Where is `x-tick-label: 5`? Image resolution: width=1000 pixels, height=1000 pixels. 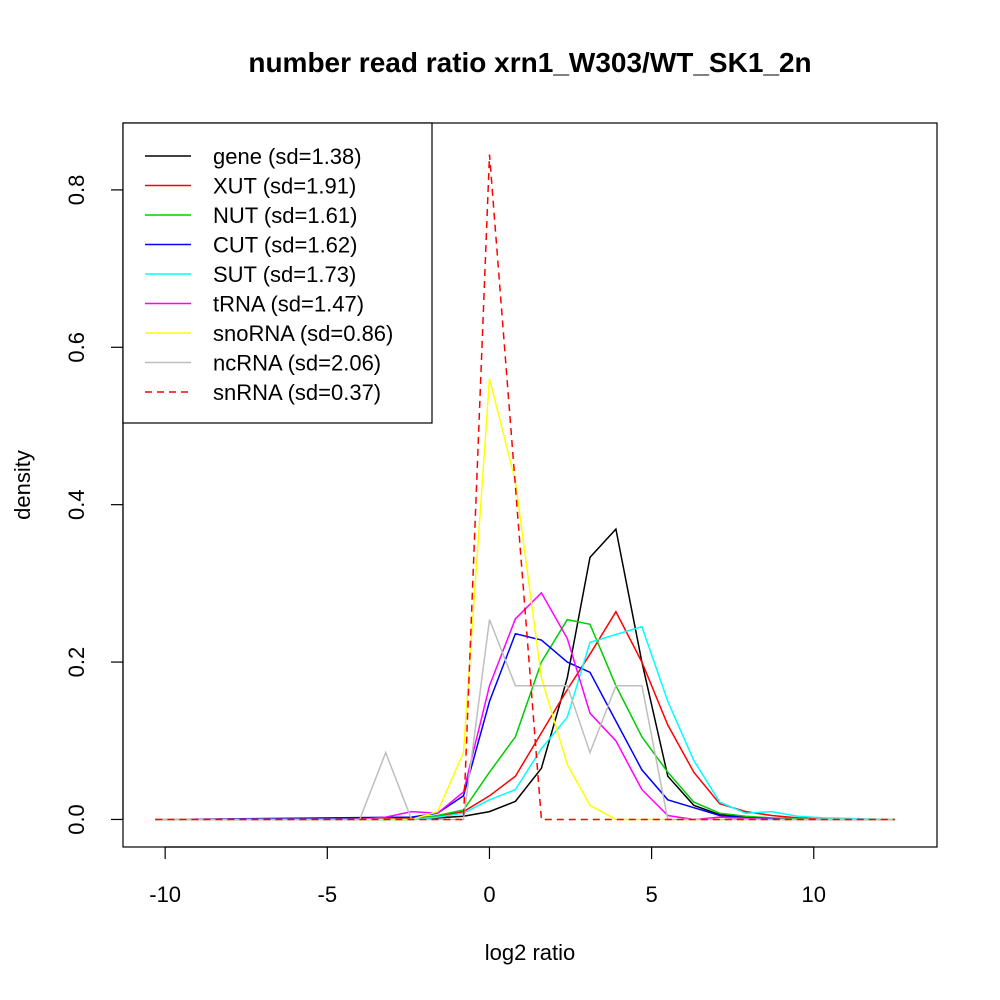
x-tick-label: 5 is located at coordinates (651, 894).